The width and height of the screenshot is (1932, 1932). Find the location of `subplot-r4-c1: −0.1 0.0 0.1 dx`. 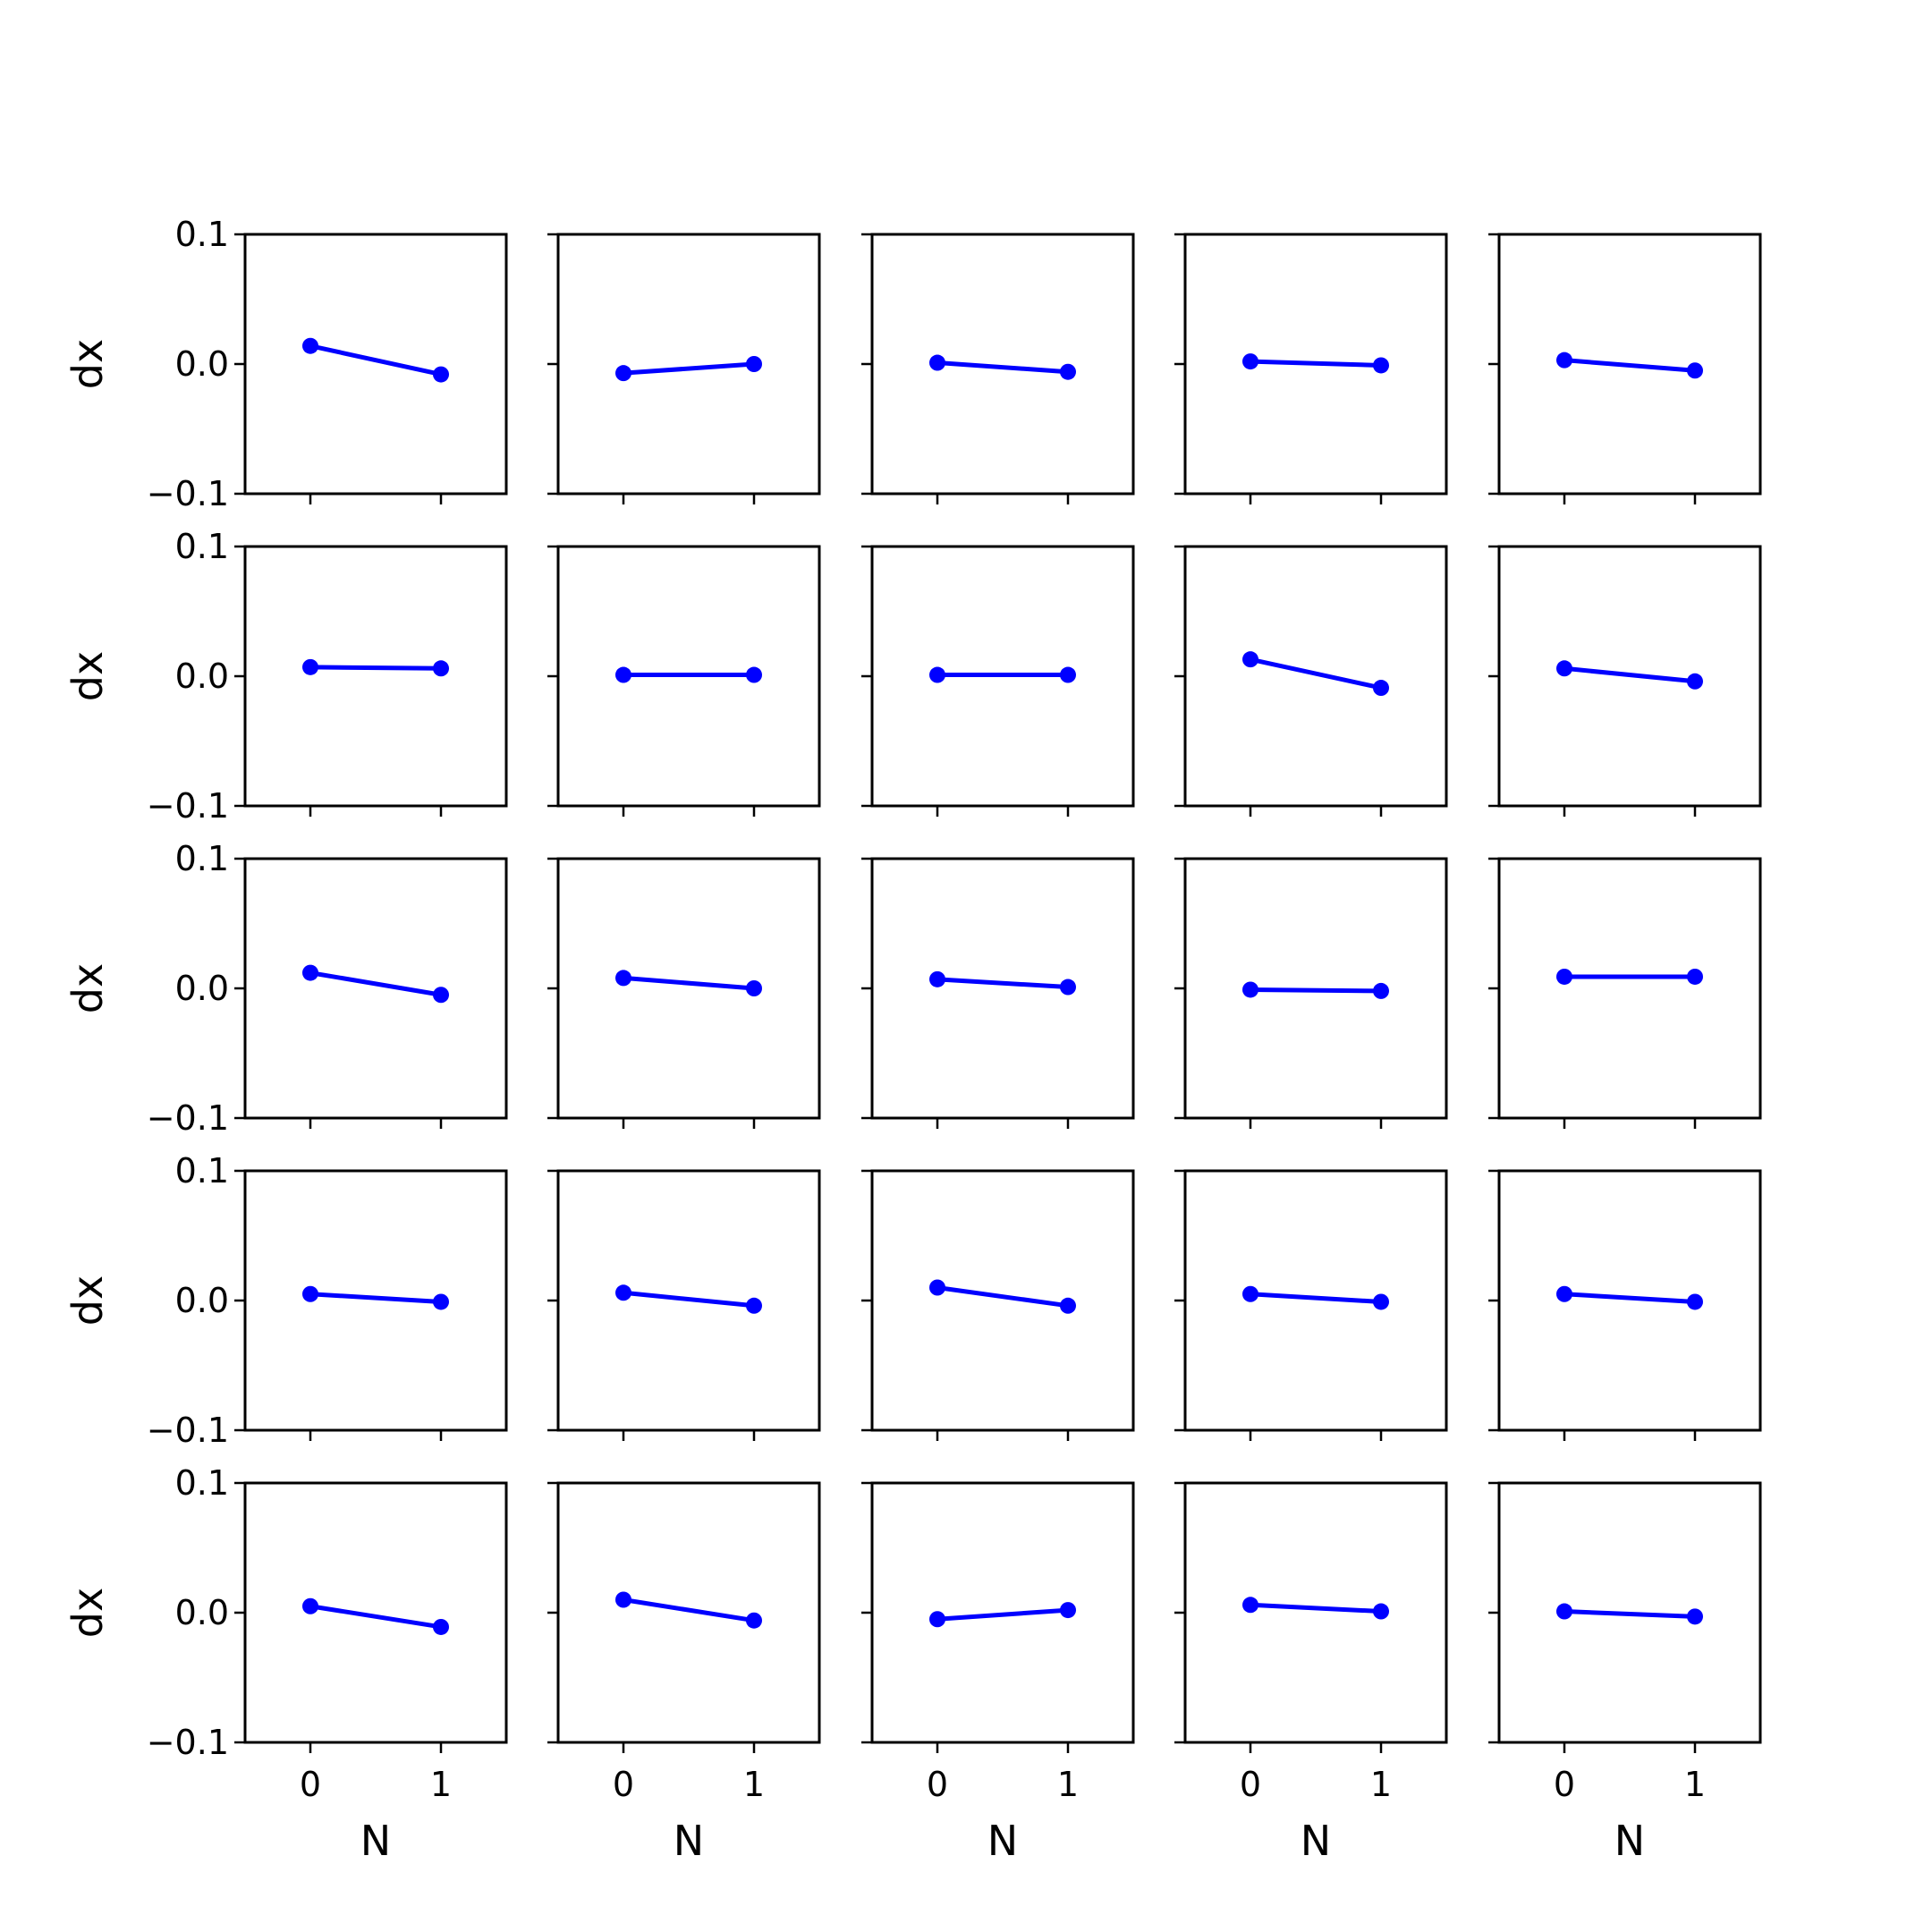

subplot-r4-c1: −0.1 0.0 0.1 dx is located at coordinates (286, 1300).